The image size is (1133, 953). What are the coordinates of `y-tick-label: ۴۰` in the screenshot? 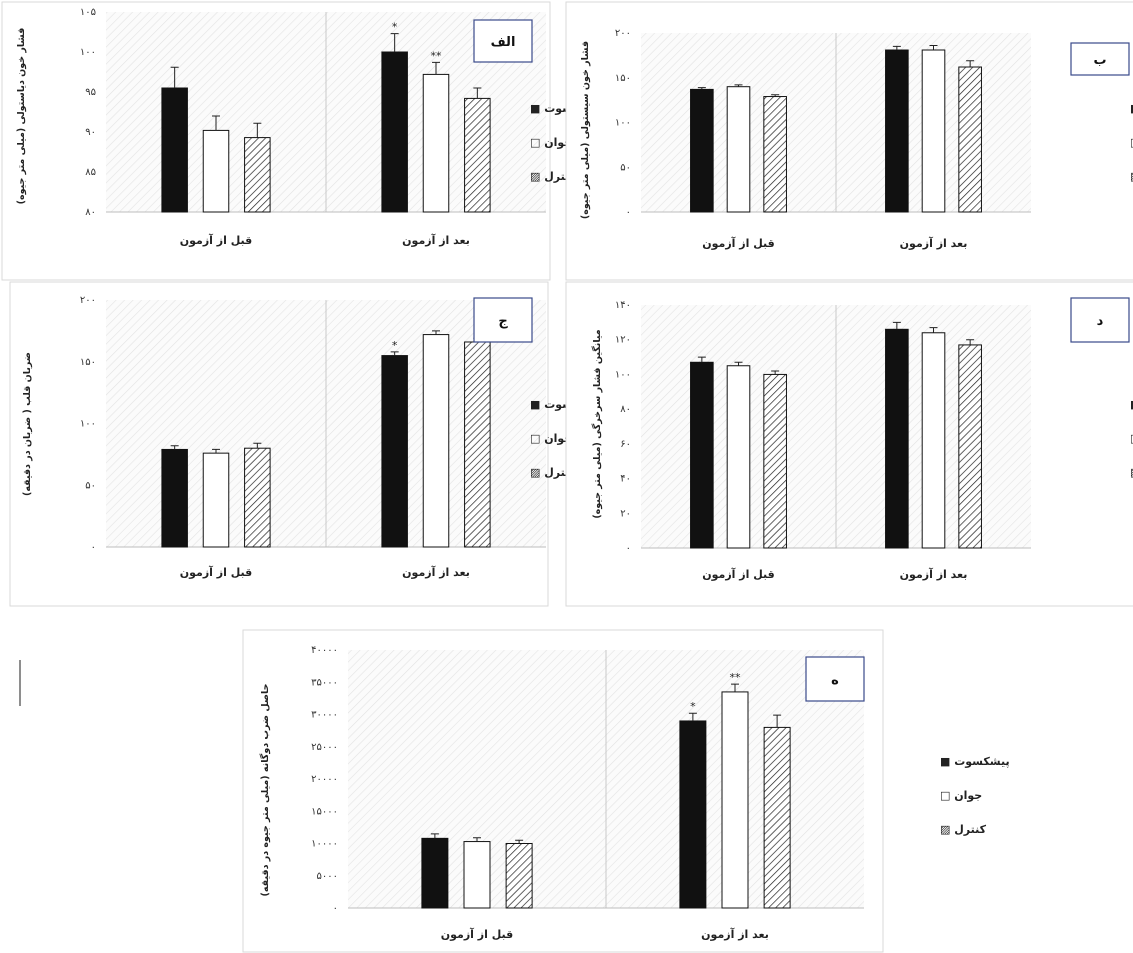 It's located at (625, 479).